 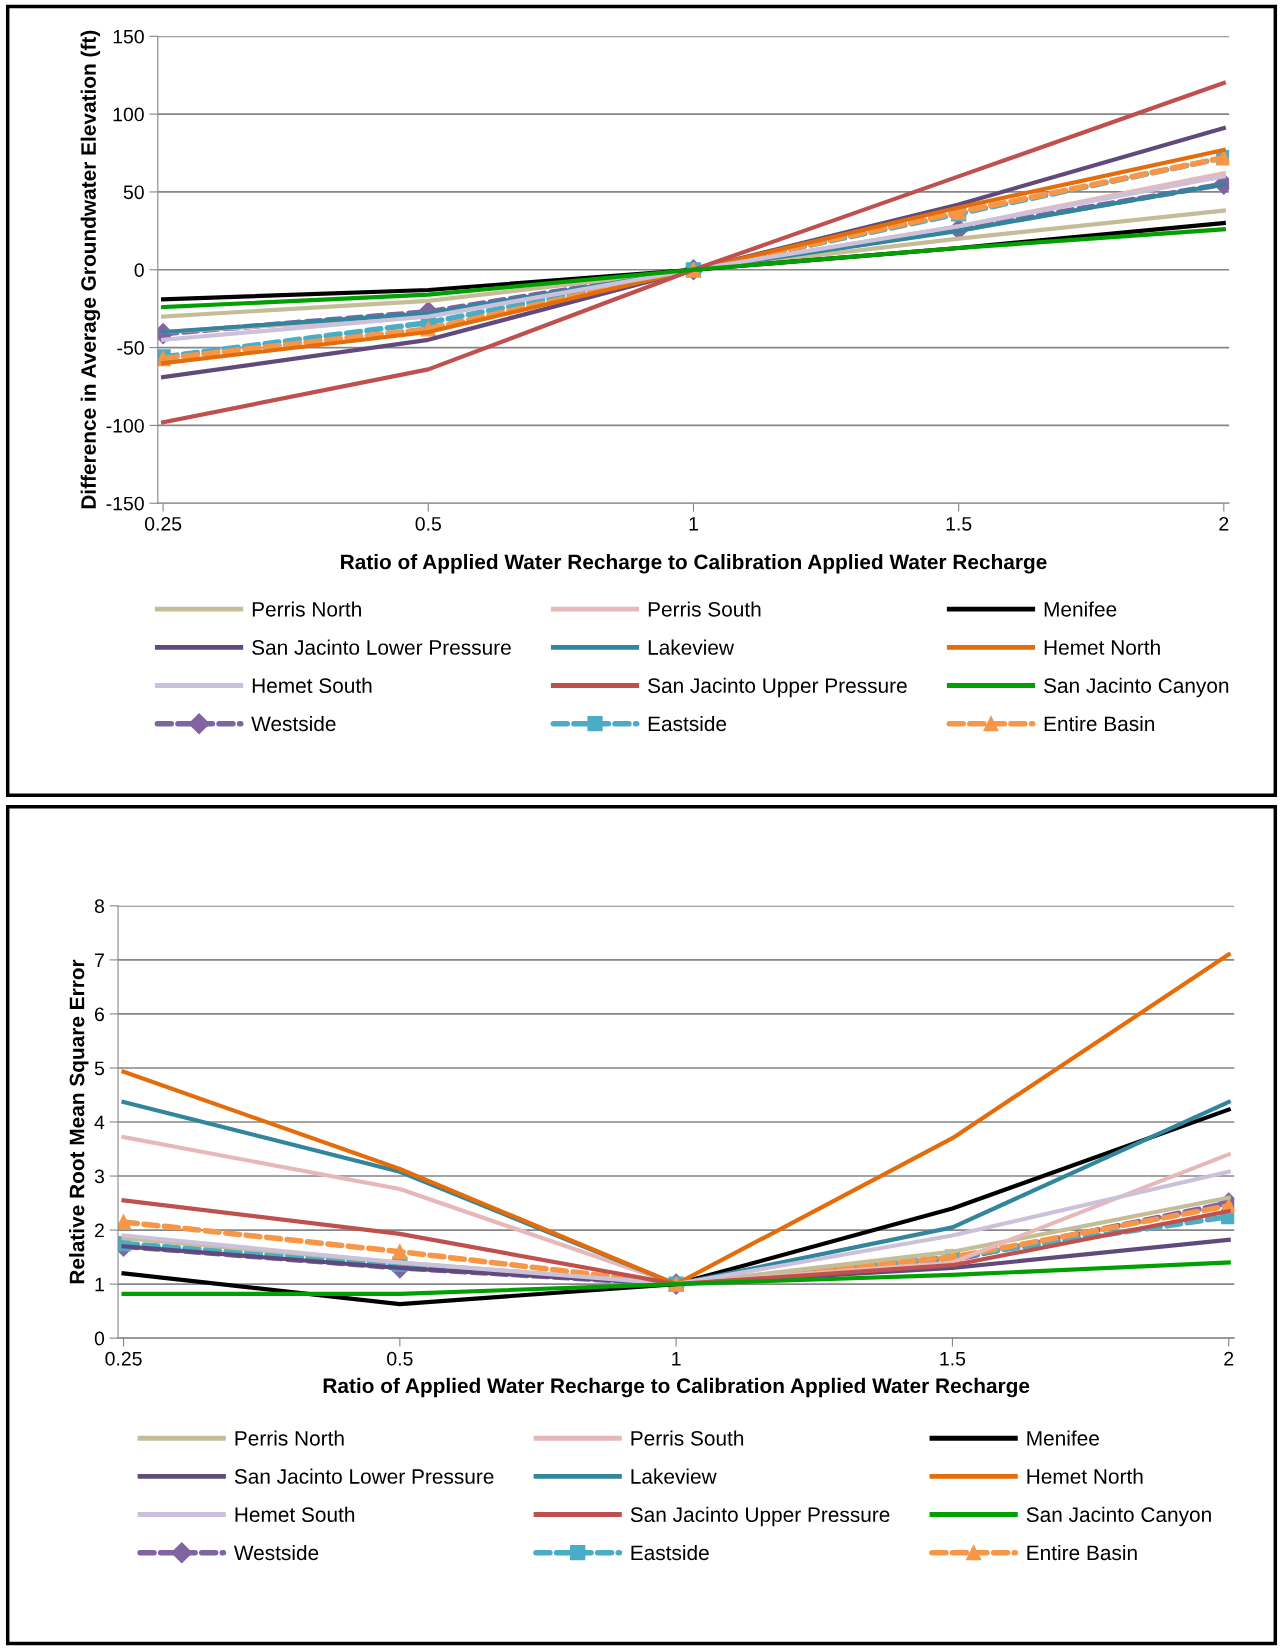 I want to click on y-tick-label: 4, so click(x=99, y=1122).